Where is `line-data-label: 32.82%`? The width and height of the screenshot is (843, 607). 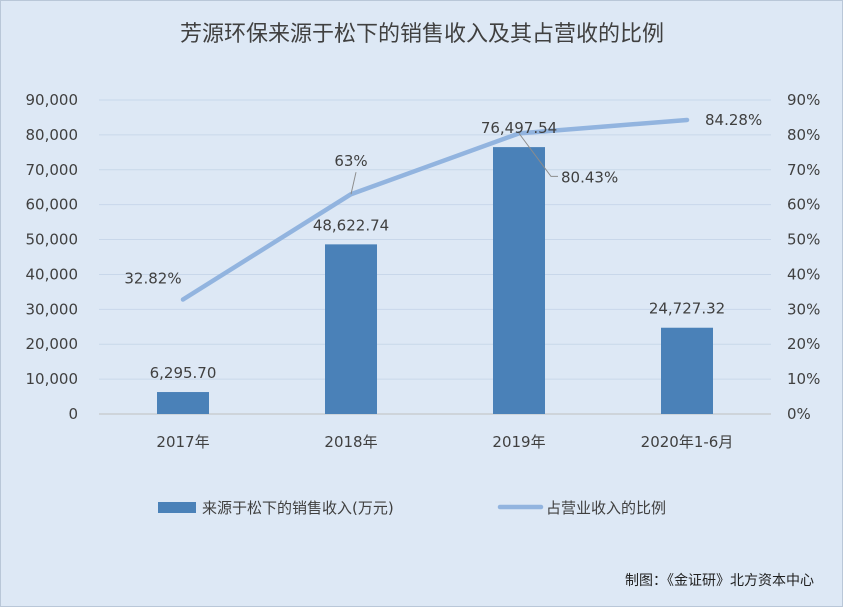
line-data-label: 32.82% is located at coordinates (152, 278).